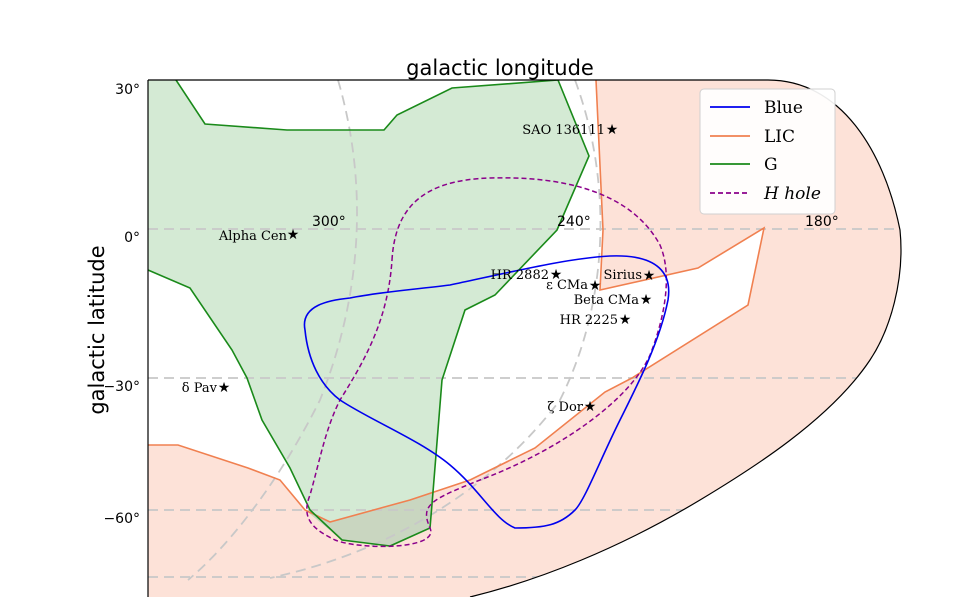 The image size is (969, 597). I want to click on star-label-hr-2882: HR 2882, so click(520, 275).